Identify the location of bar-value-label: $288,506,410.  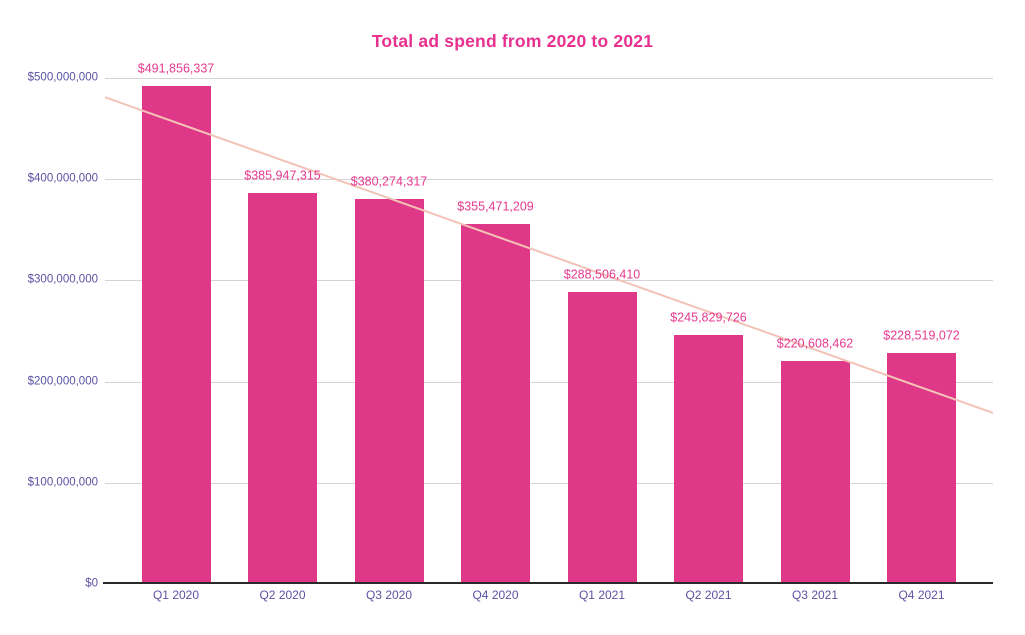
(602, 274).